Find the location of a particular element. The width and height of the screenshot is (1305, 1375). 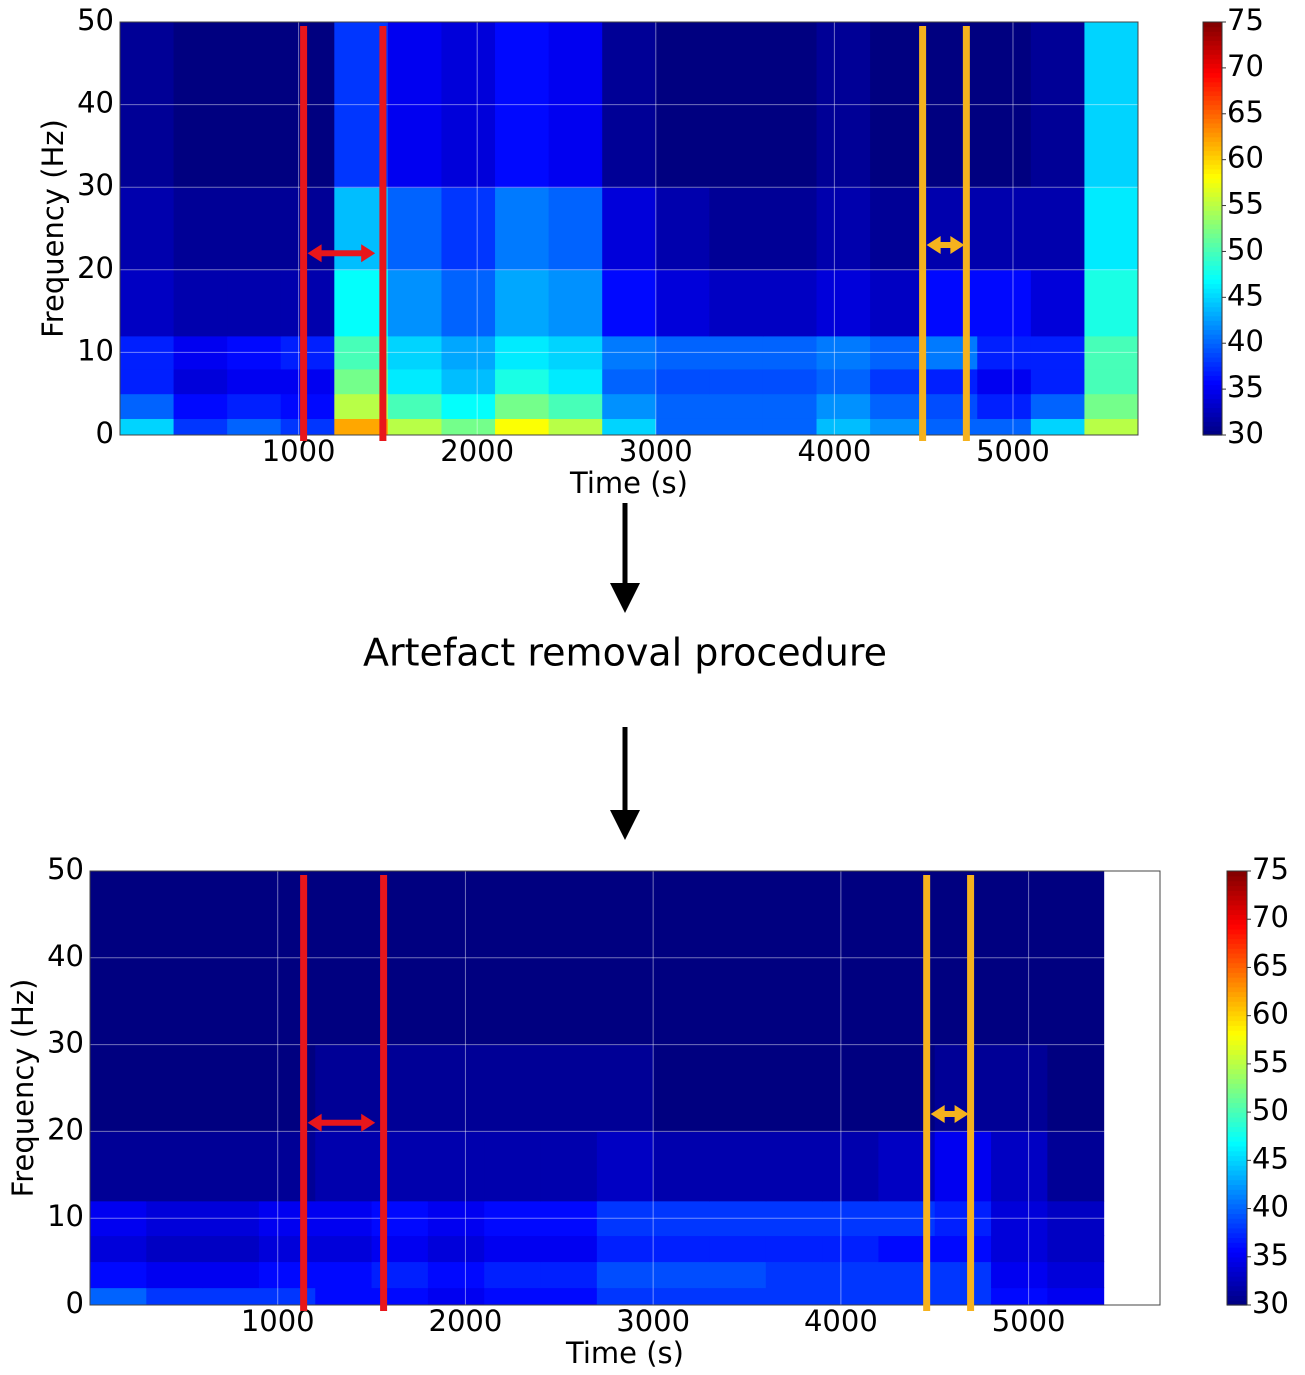

y-tick-label: 50 is located at coordinates (95, 20).